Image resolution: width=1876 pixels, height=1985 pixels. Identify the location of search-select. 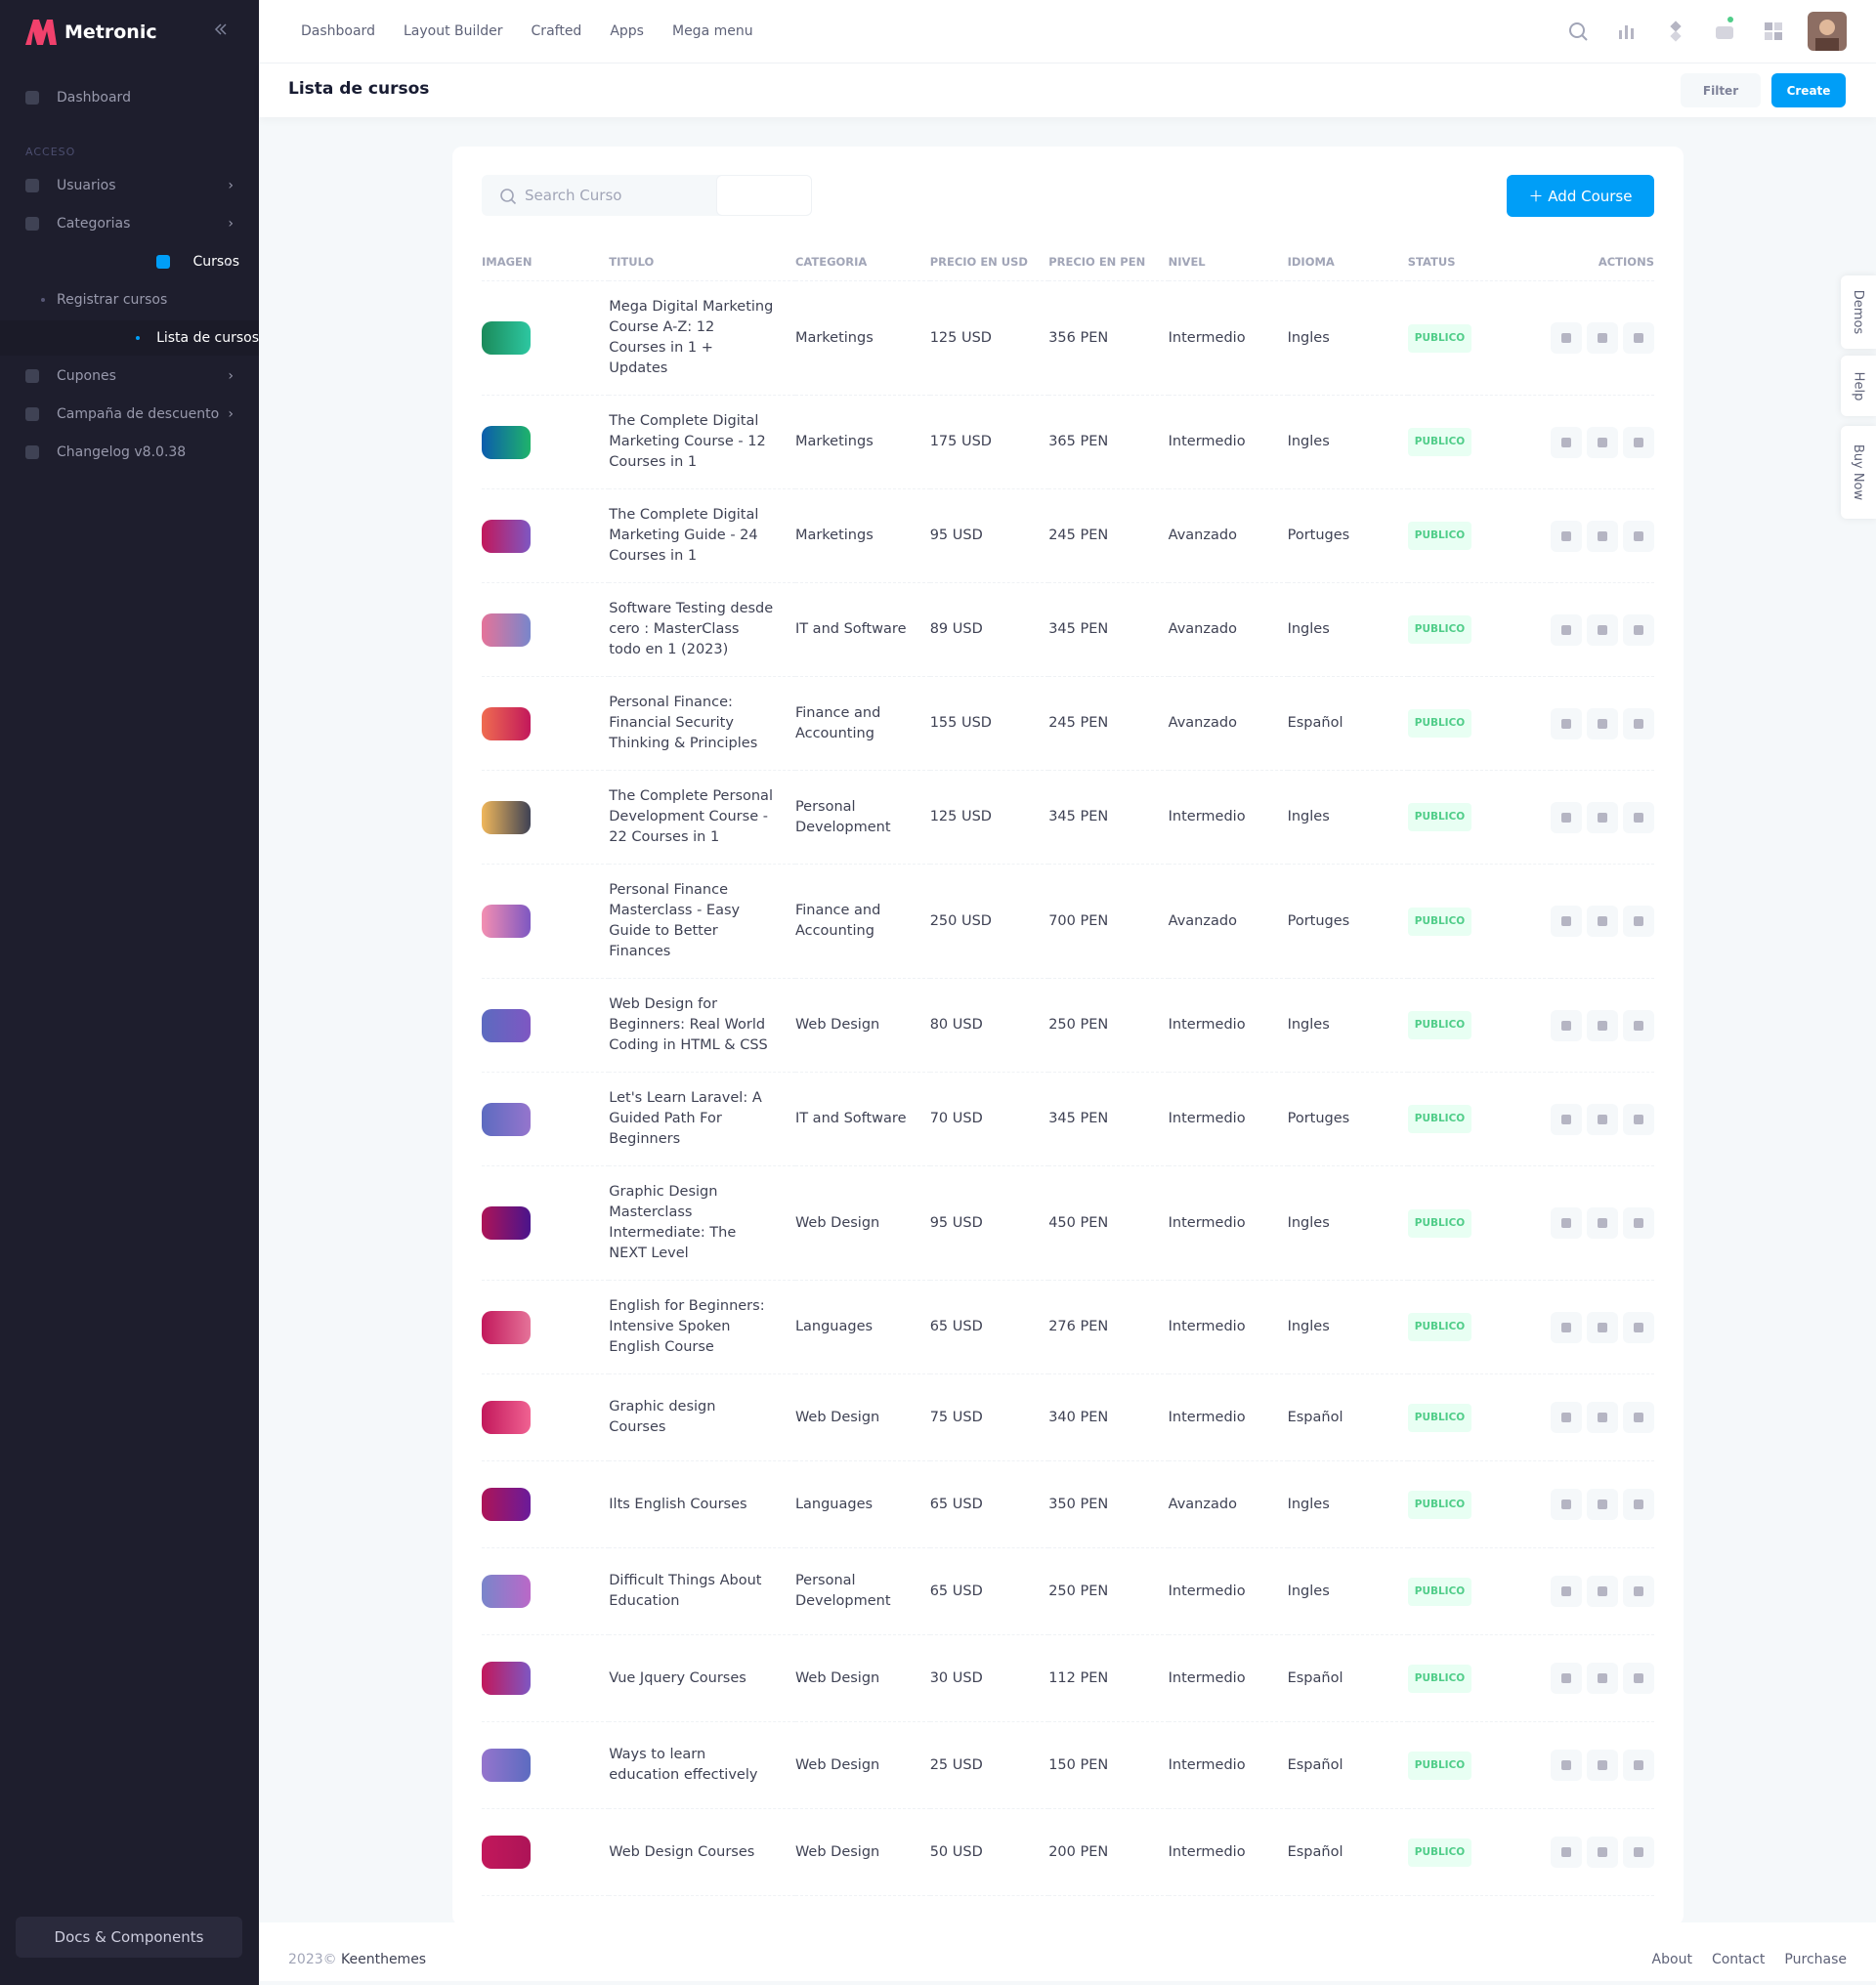
(764, 195).